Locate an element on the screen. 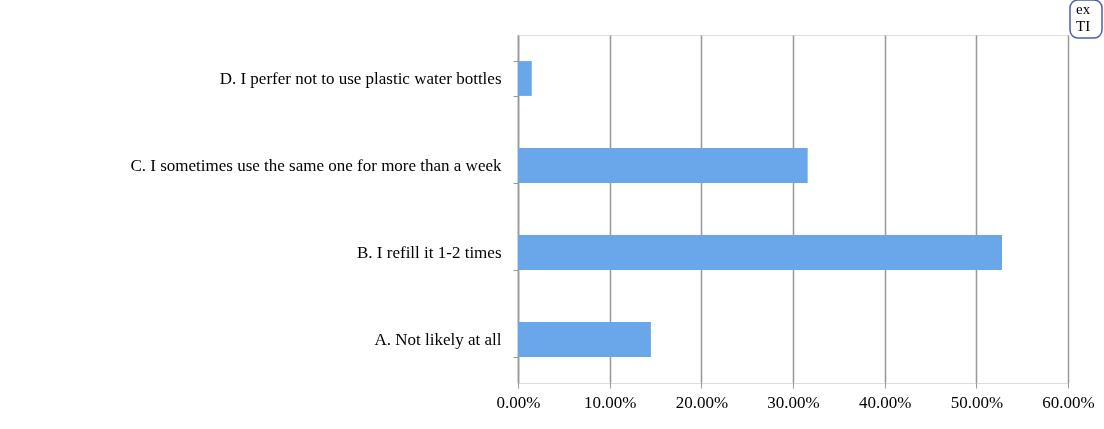 The width and height of the screenshot is (1104, 429). x-tick-label: 50.00% is located at coordinates (977, 402).